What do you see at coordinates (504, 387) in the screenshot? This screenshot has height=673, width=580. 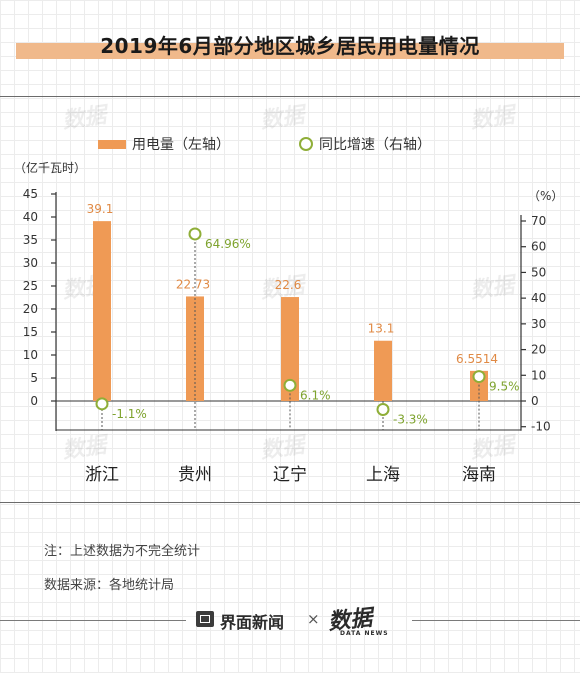 I see `growth-value-label: 9.5%` at bounding box center [504, 387].